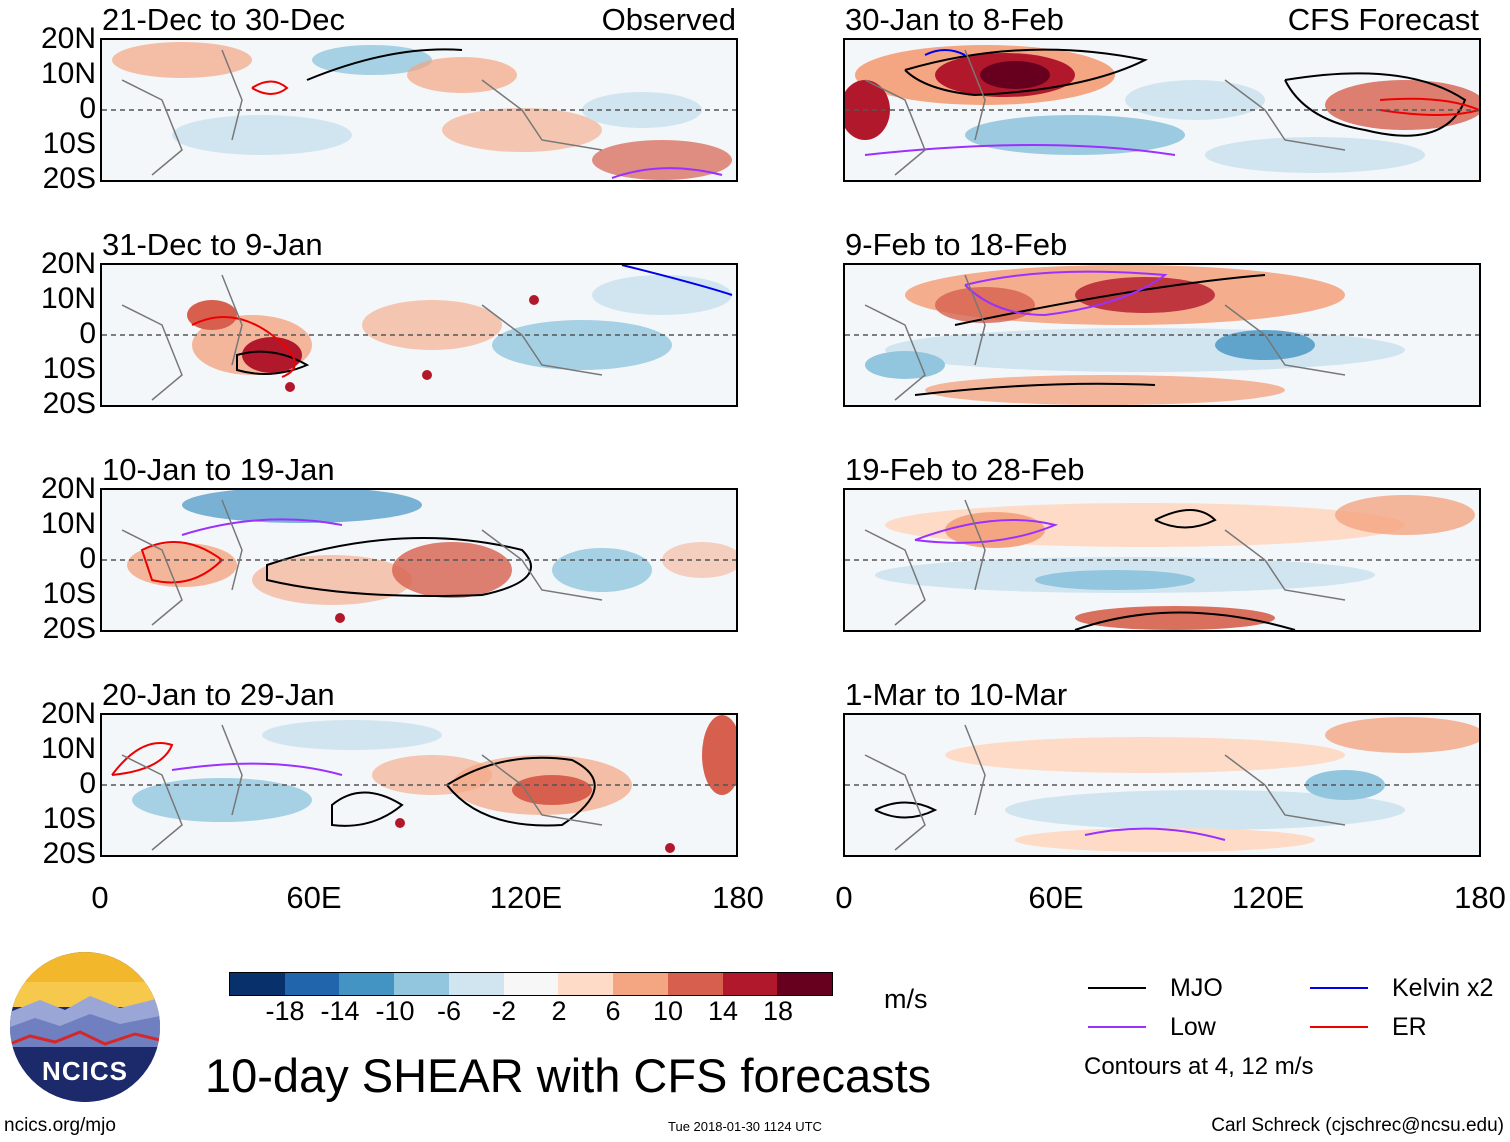 This screenshot has height=1142, width=1510. I want to click on figure-title: 10-day SHEAR with CFS forecasts, so click(568, 1075).